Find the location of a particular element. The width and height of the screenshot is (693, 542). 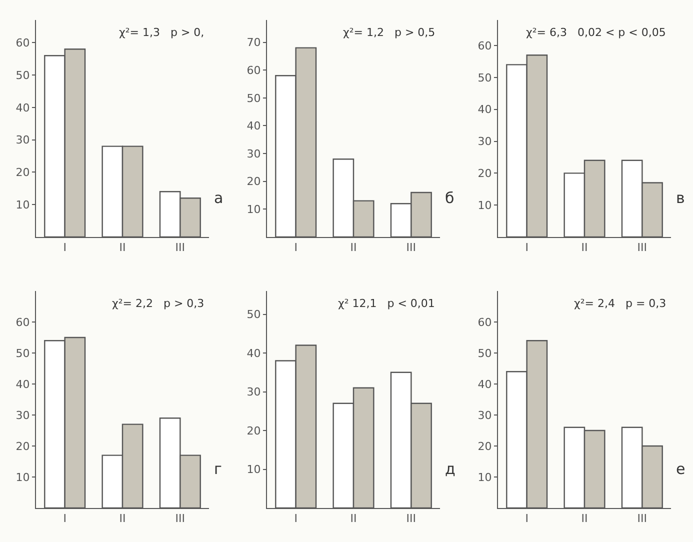

text: а is located at coordinates (219, 198).